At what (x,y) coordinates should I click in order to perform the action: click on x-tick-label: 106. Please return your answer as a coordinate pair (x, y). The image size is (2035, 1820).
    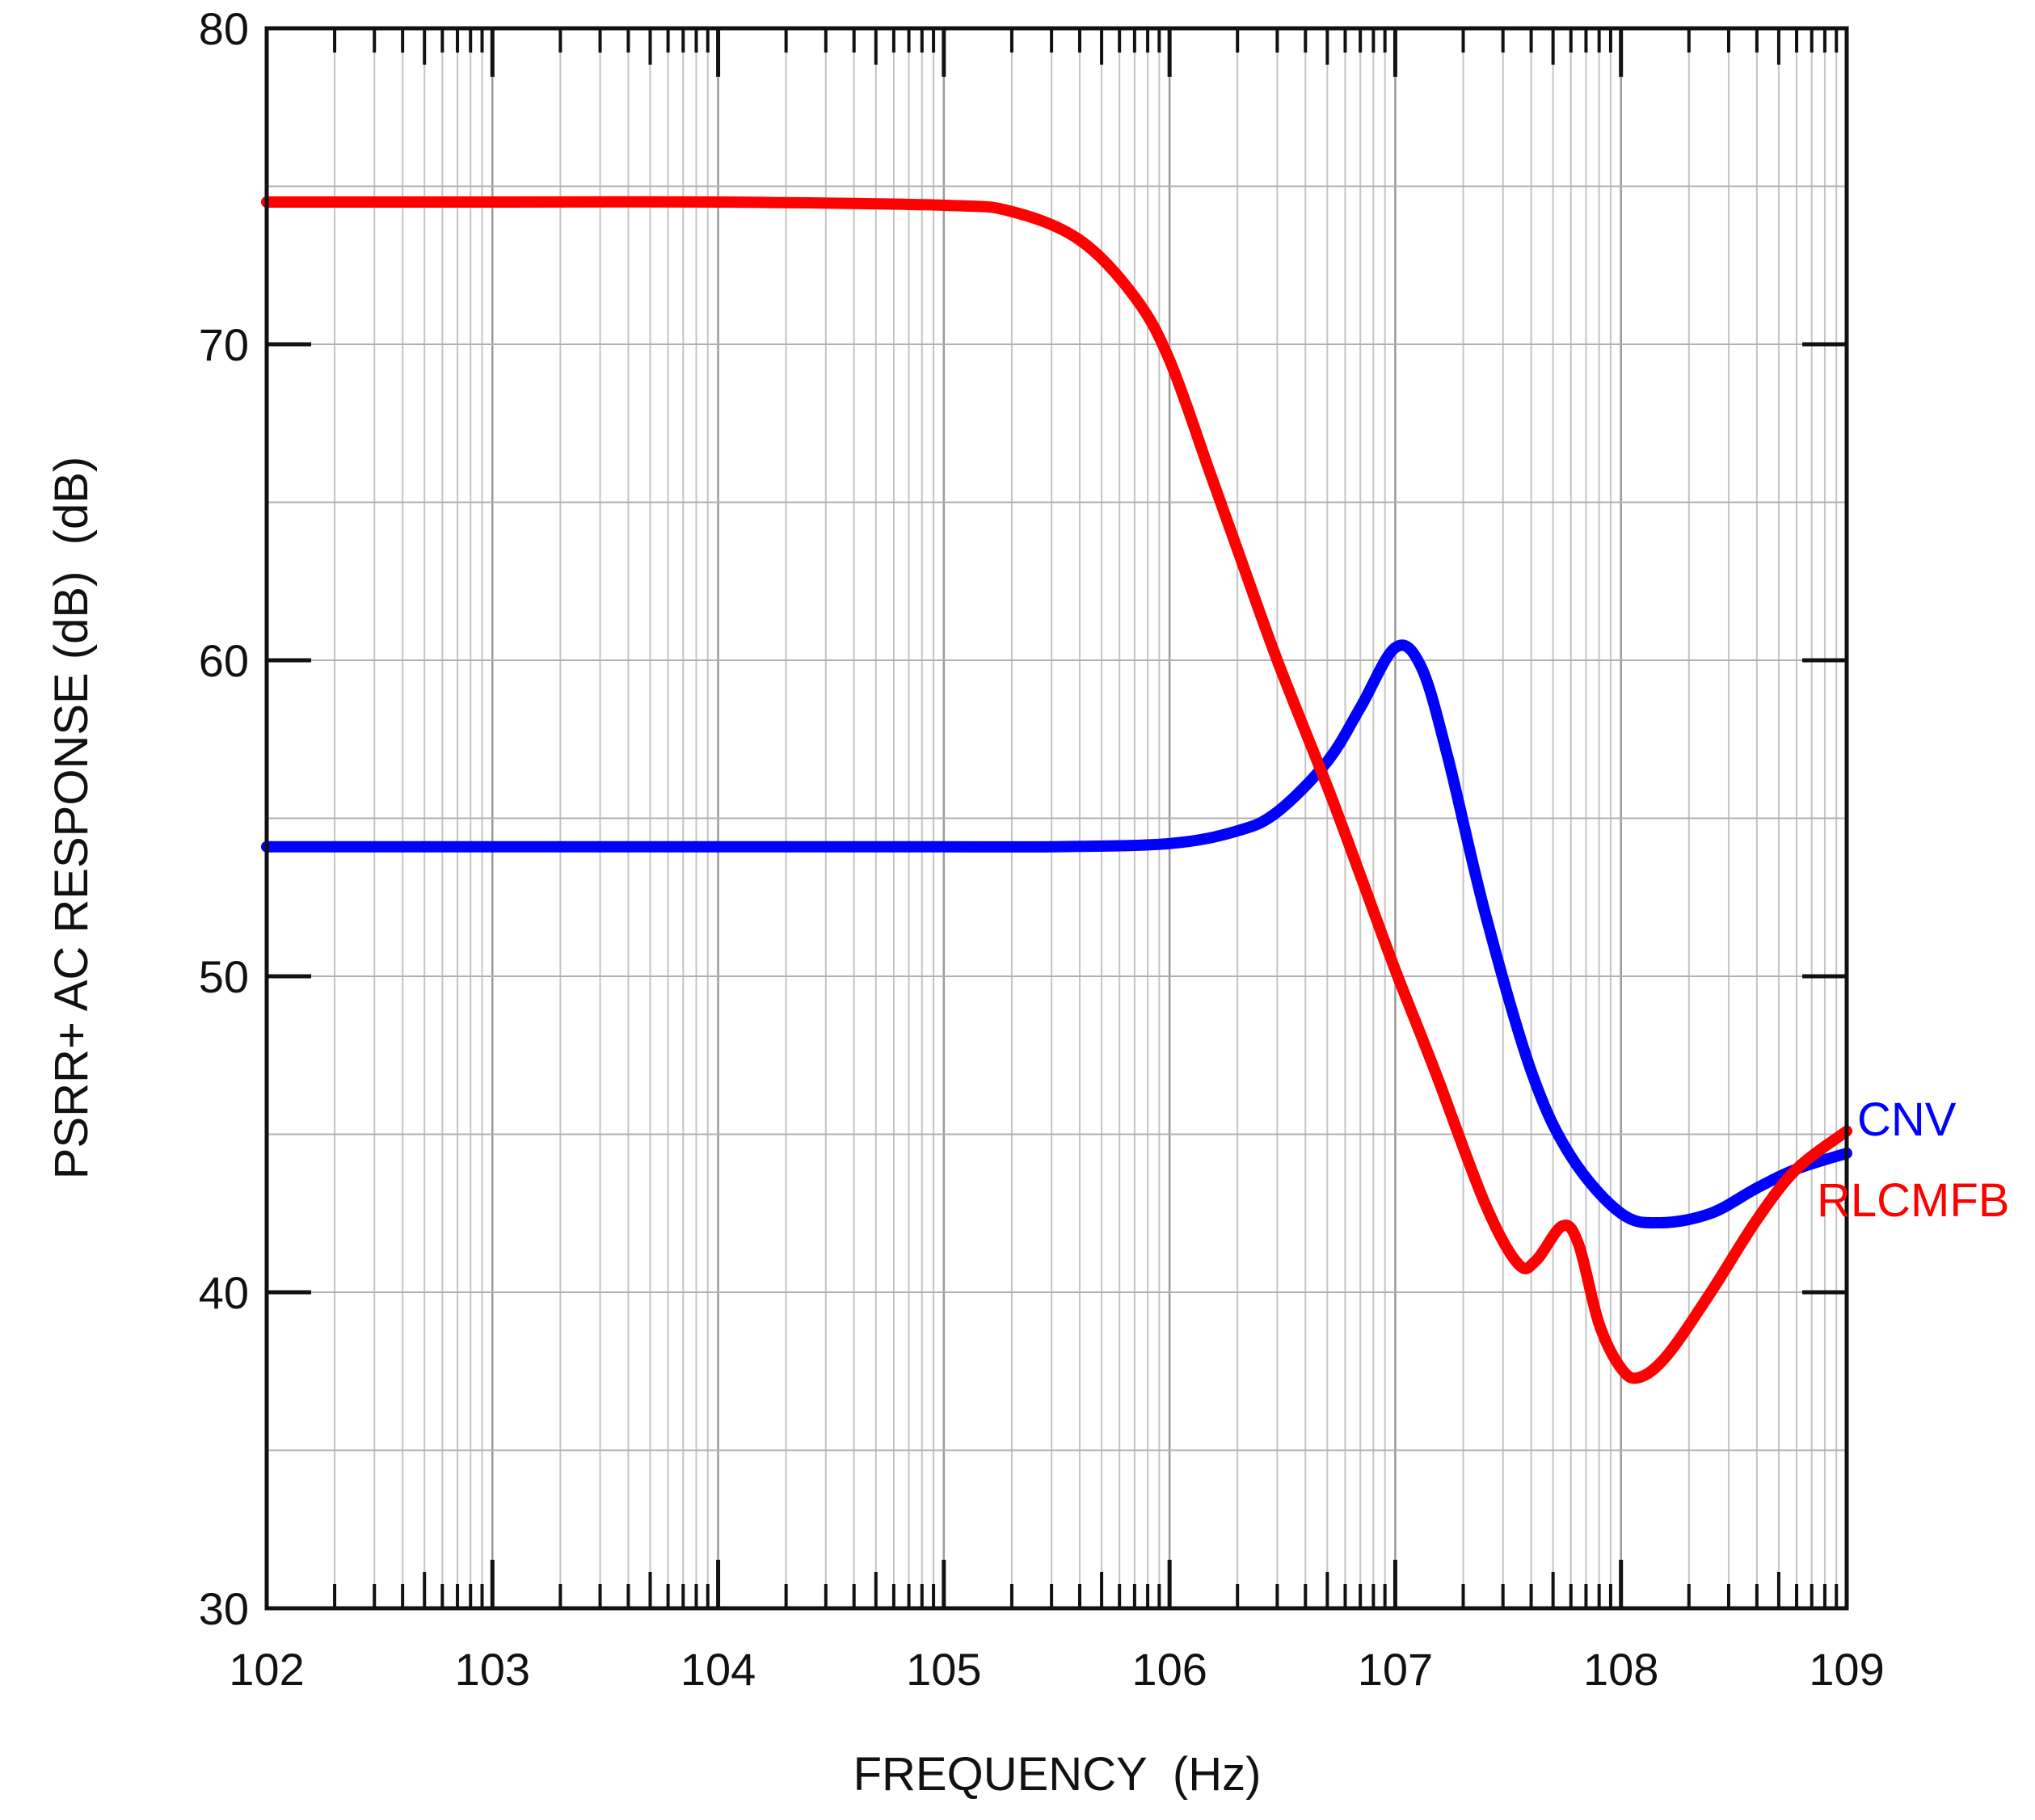
    Looking at the image, I should click on (1169, 1669).